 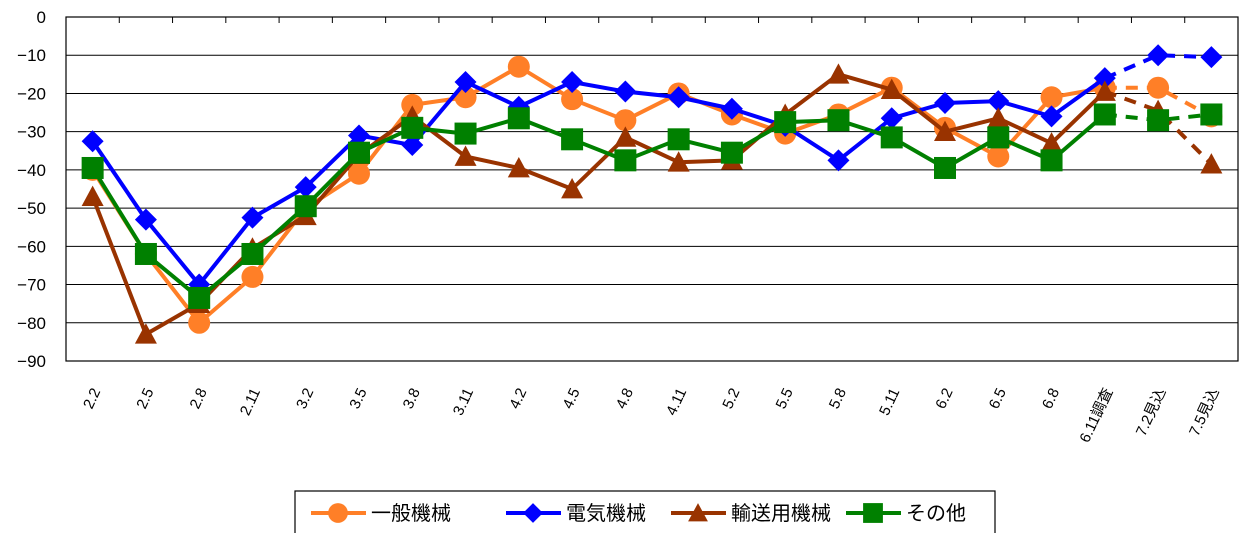 What do you see at coordinates (31, 170) in the screenshot?
I see `y-tick-label: −40` at bounding box center [31, 170].